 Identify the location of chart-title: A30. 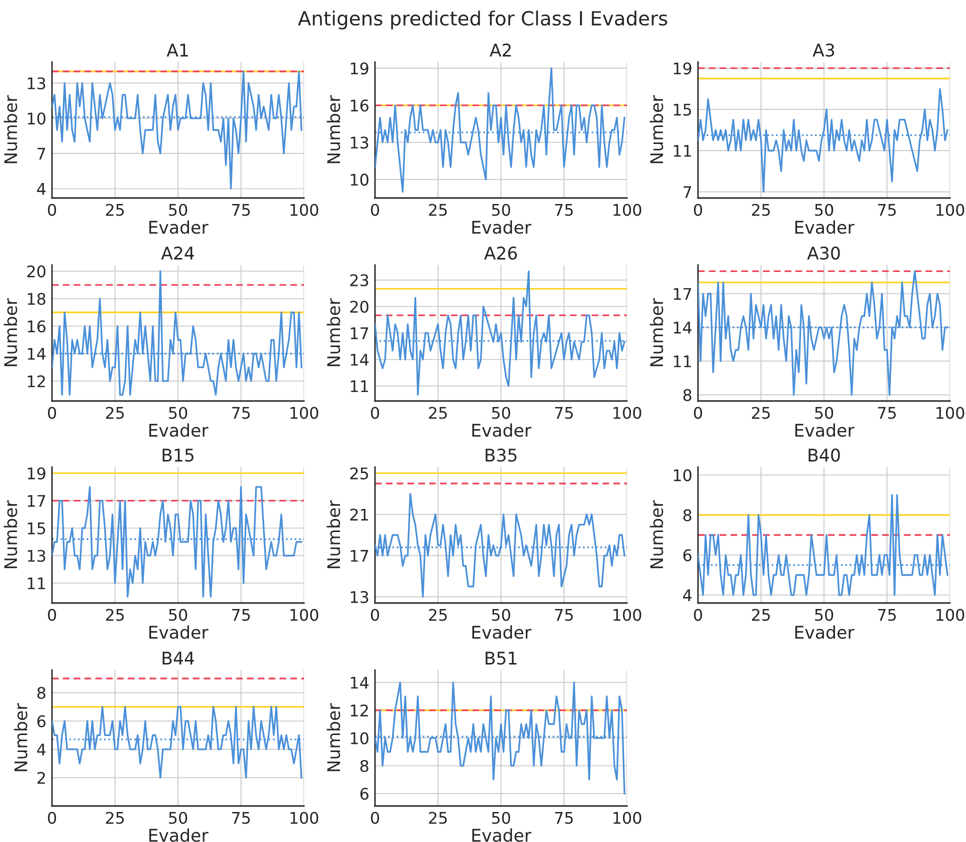
(823, 253).